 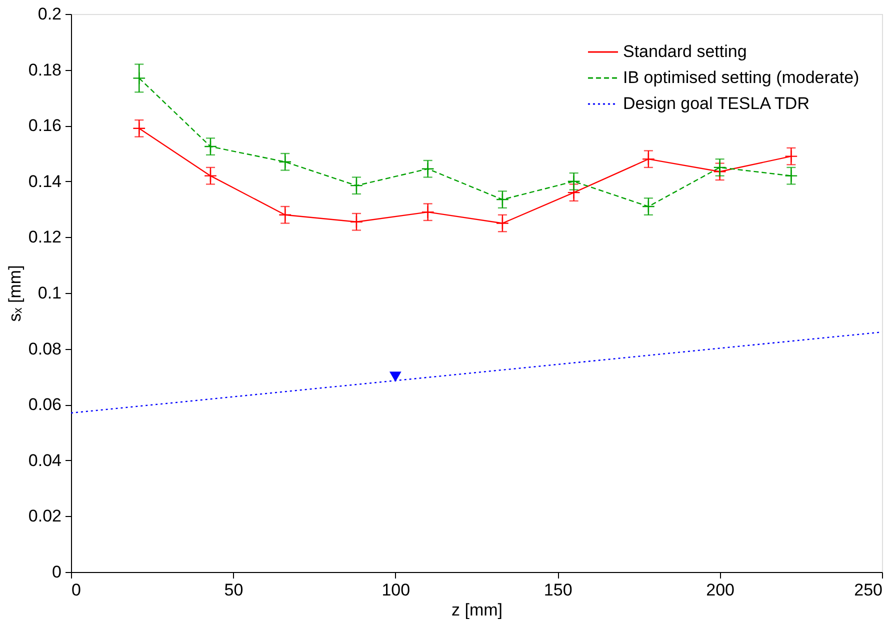 I want to click on y-tick-label: 0.12, so click(x=45, y=237).